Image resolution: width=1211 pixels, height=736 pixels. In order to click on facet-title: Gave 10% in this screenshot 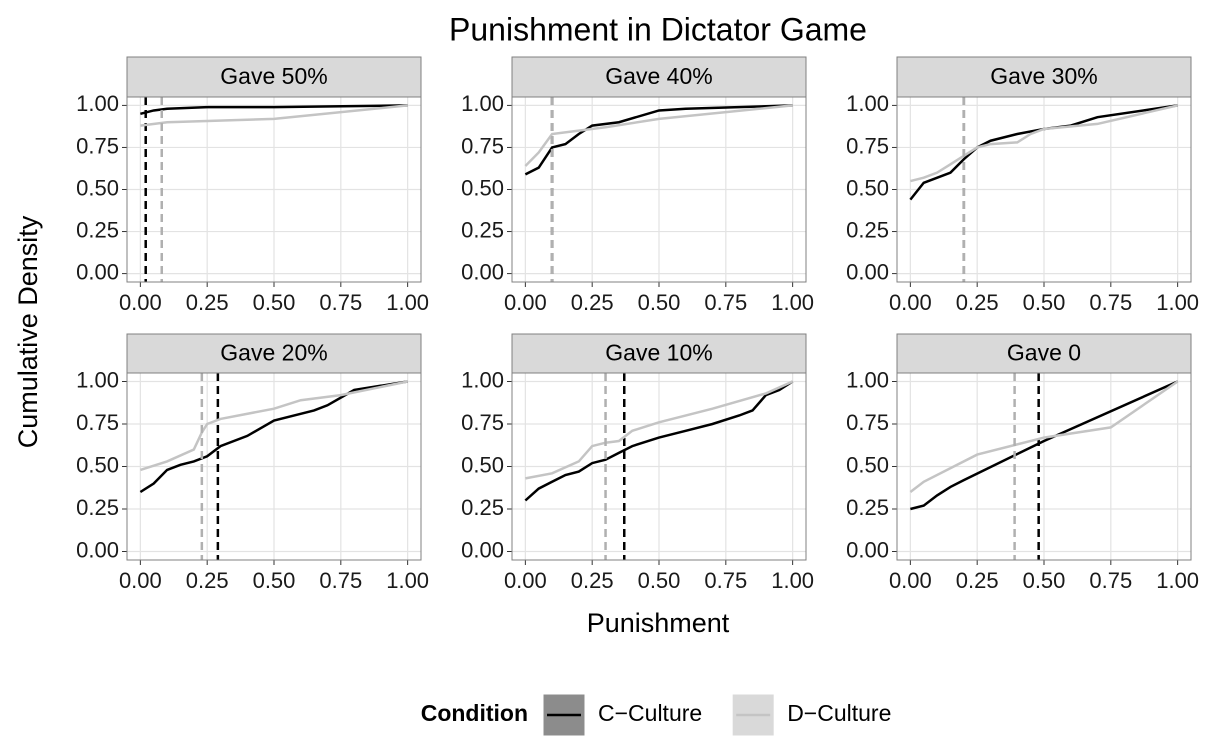, I will do `click(658, 353)`.